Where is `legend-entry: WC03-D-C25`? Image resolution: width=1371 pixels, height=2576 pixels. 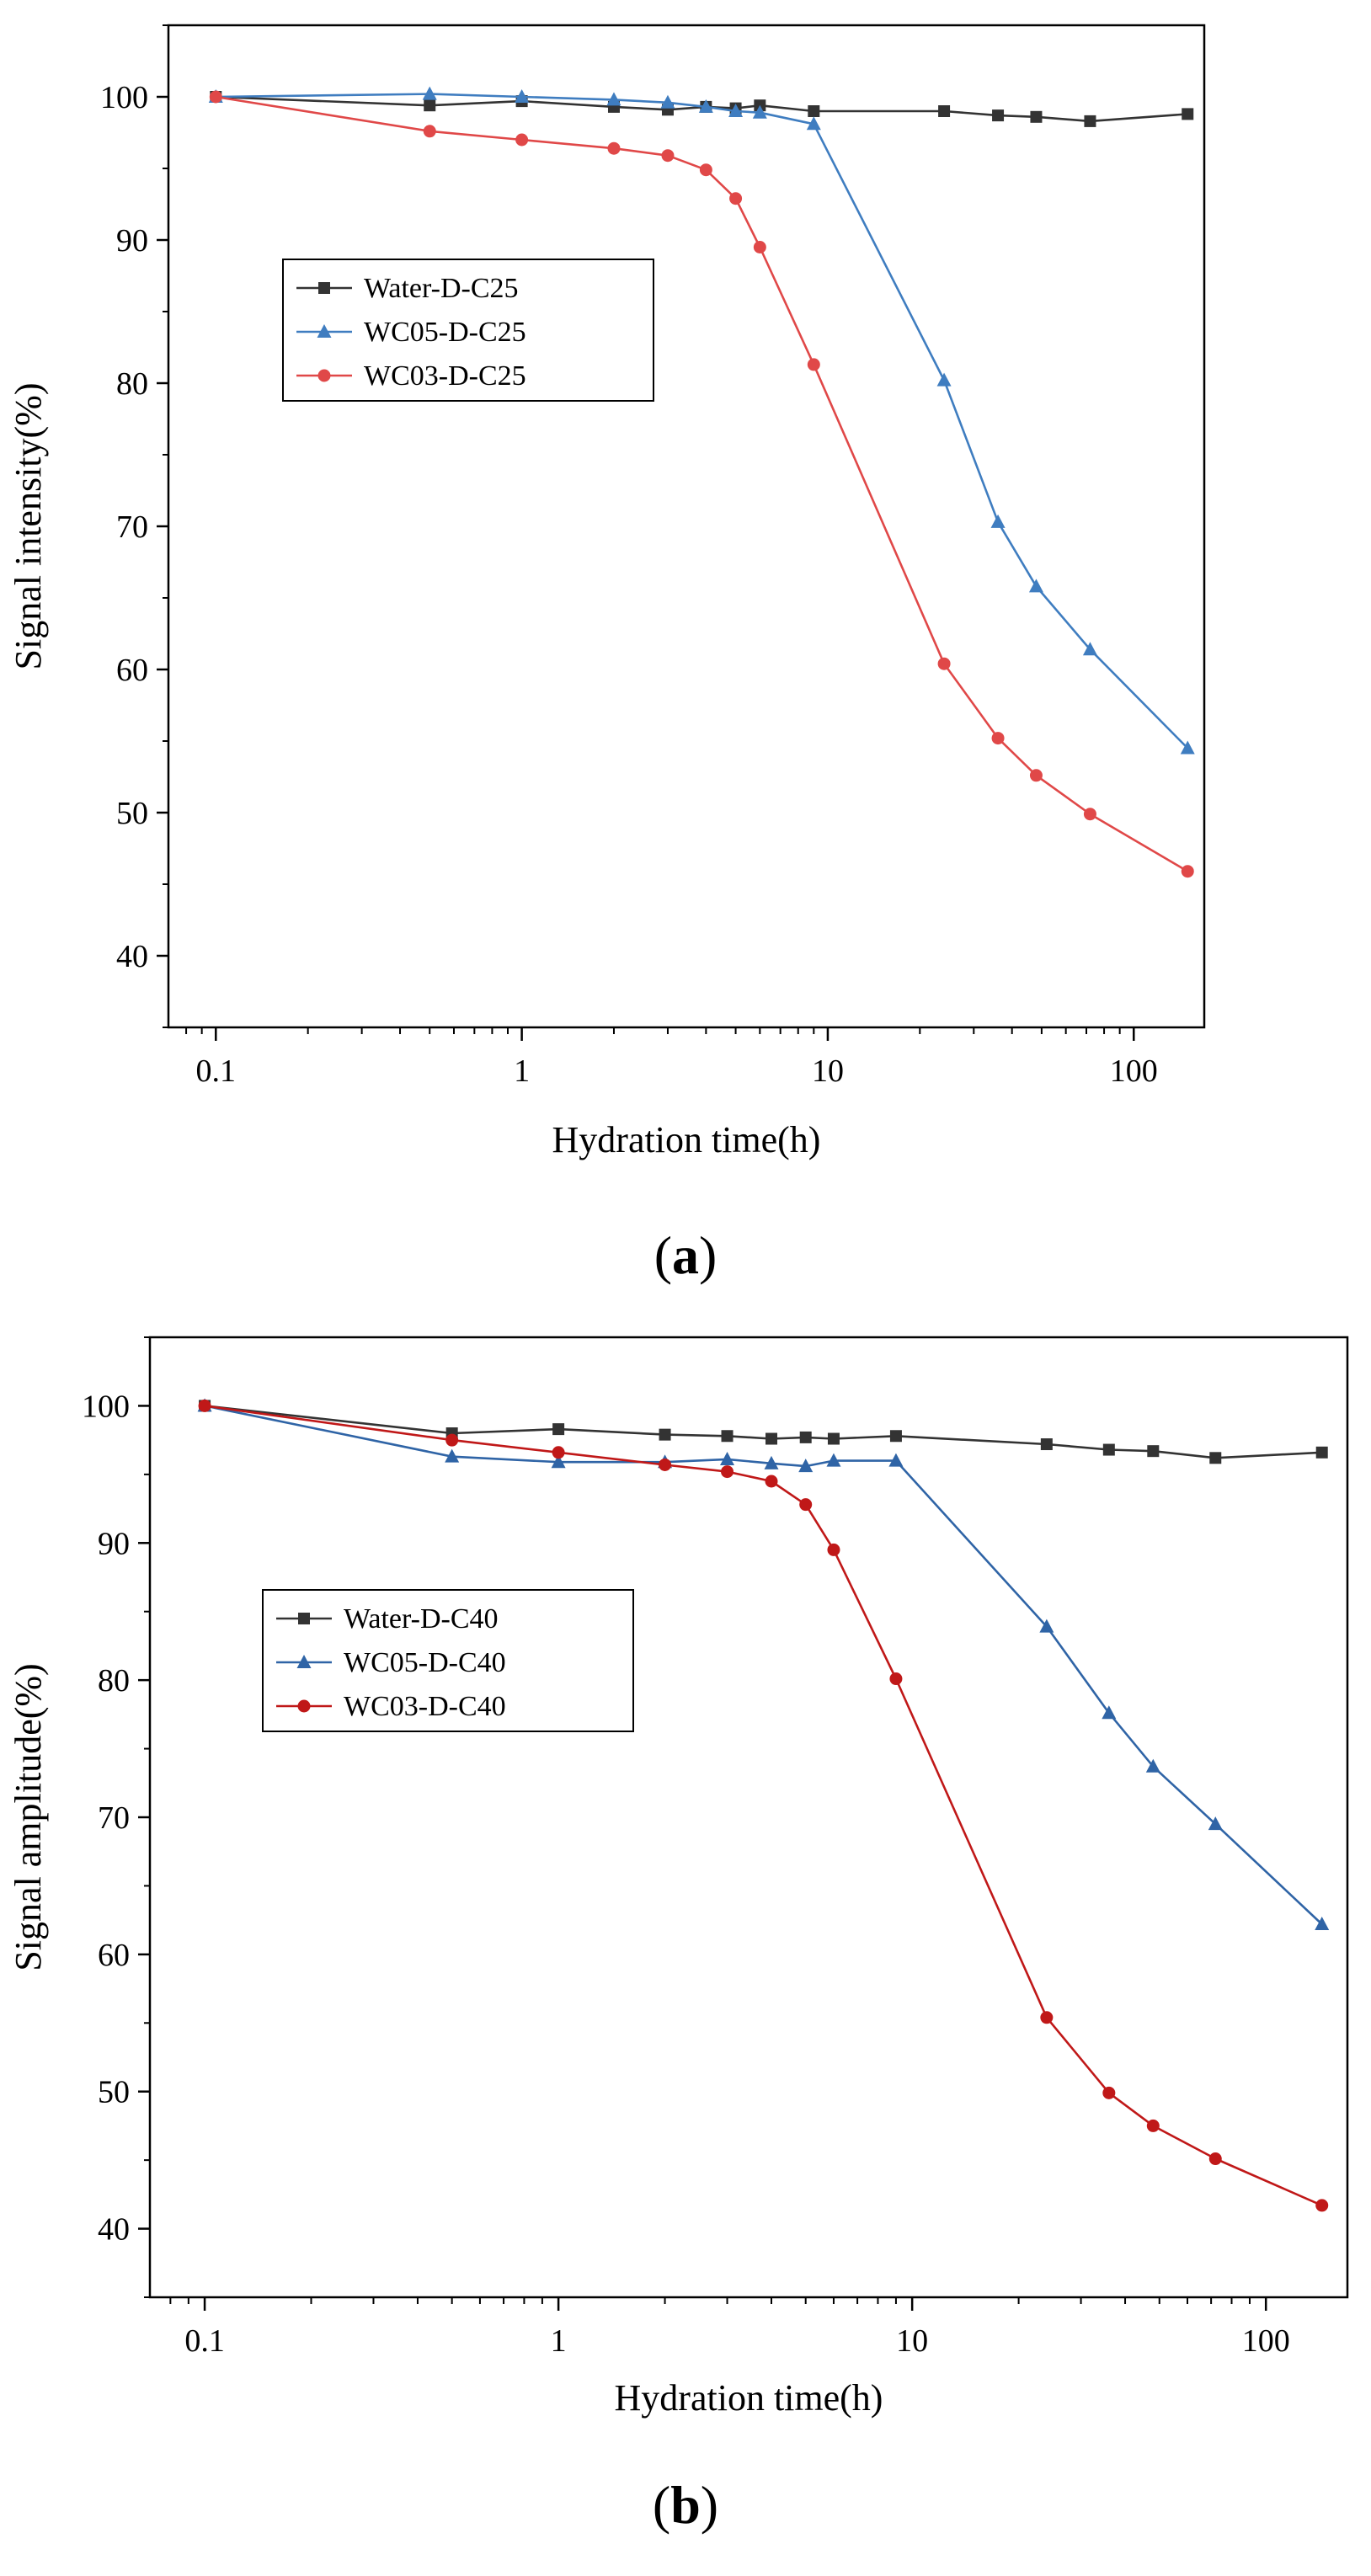 legend-entry: WC03-D-C25 is located at coordinates (445, 376).